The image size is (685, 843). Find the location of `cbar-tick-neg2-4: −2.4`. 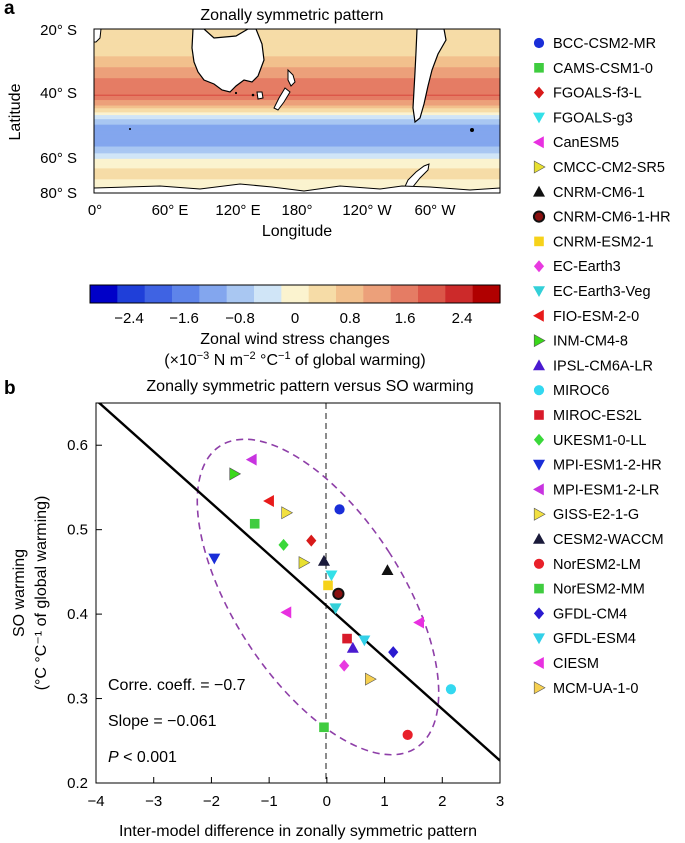

cbar-tick-neg2-4: −2.4 is located at coordinates (129, 318).